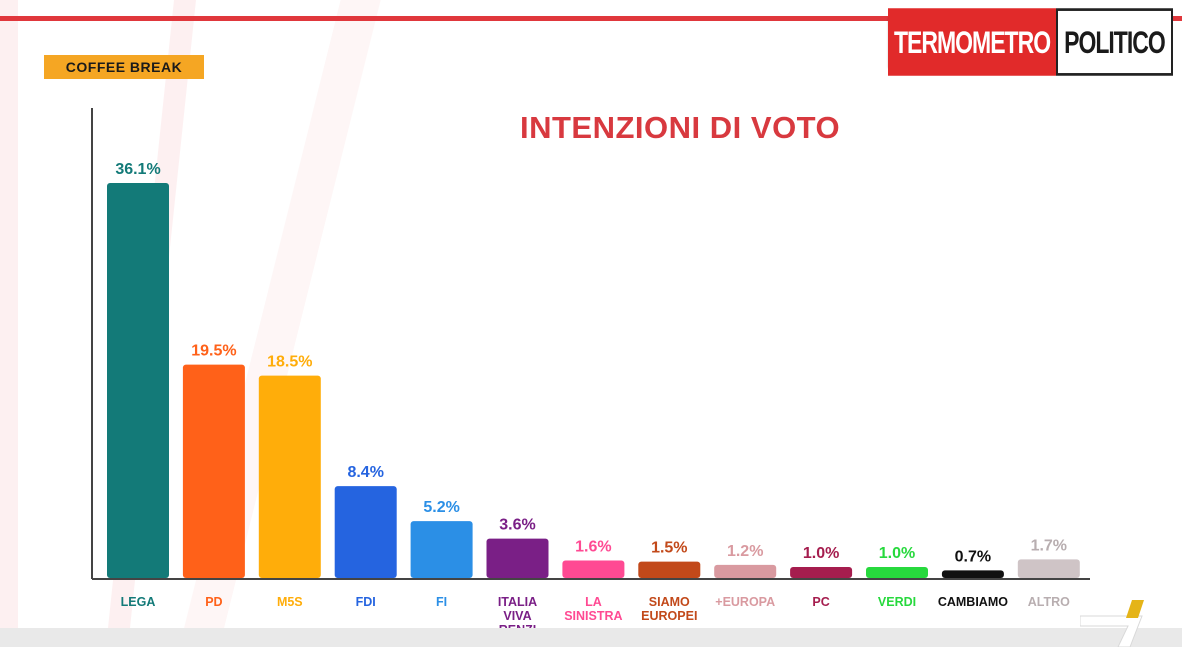  What do you see at coordinates (669, 609) in the screenshot?
I see `category-tick-label: SIAMO EUROPEI` at bounding box center [669, 609].